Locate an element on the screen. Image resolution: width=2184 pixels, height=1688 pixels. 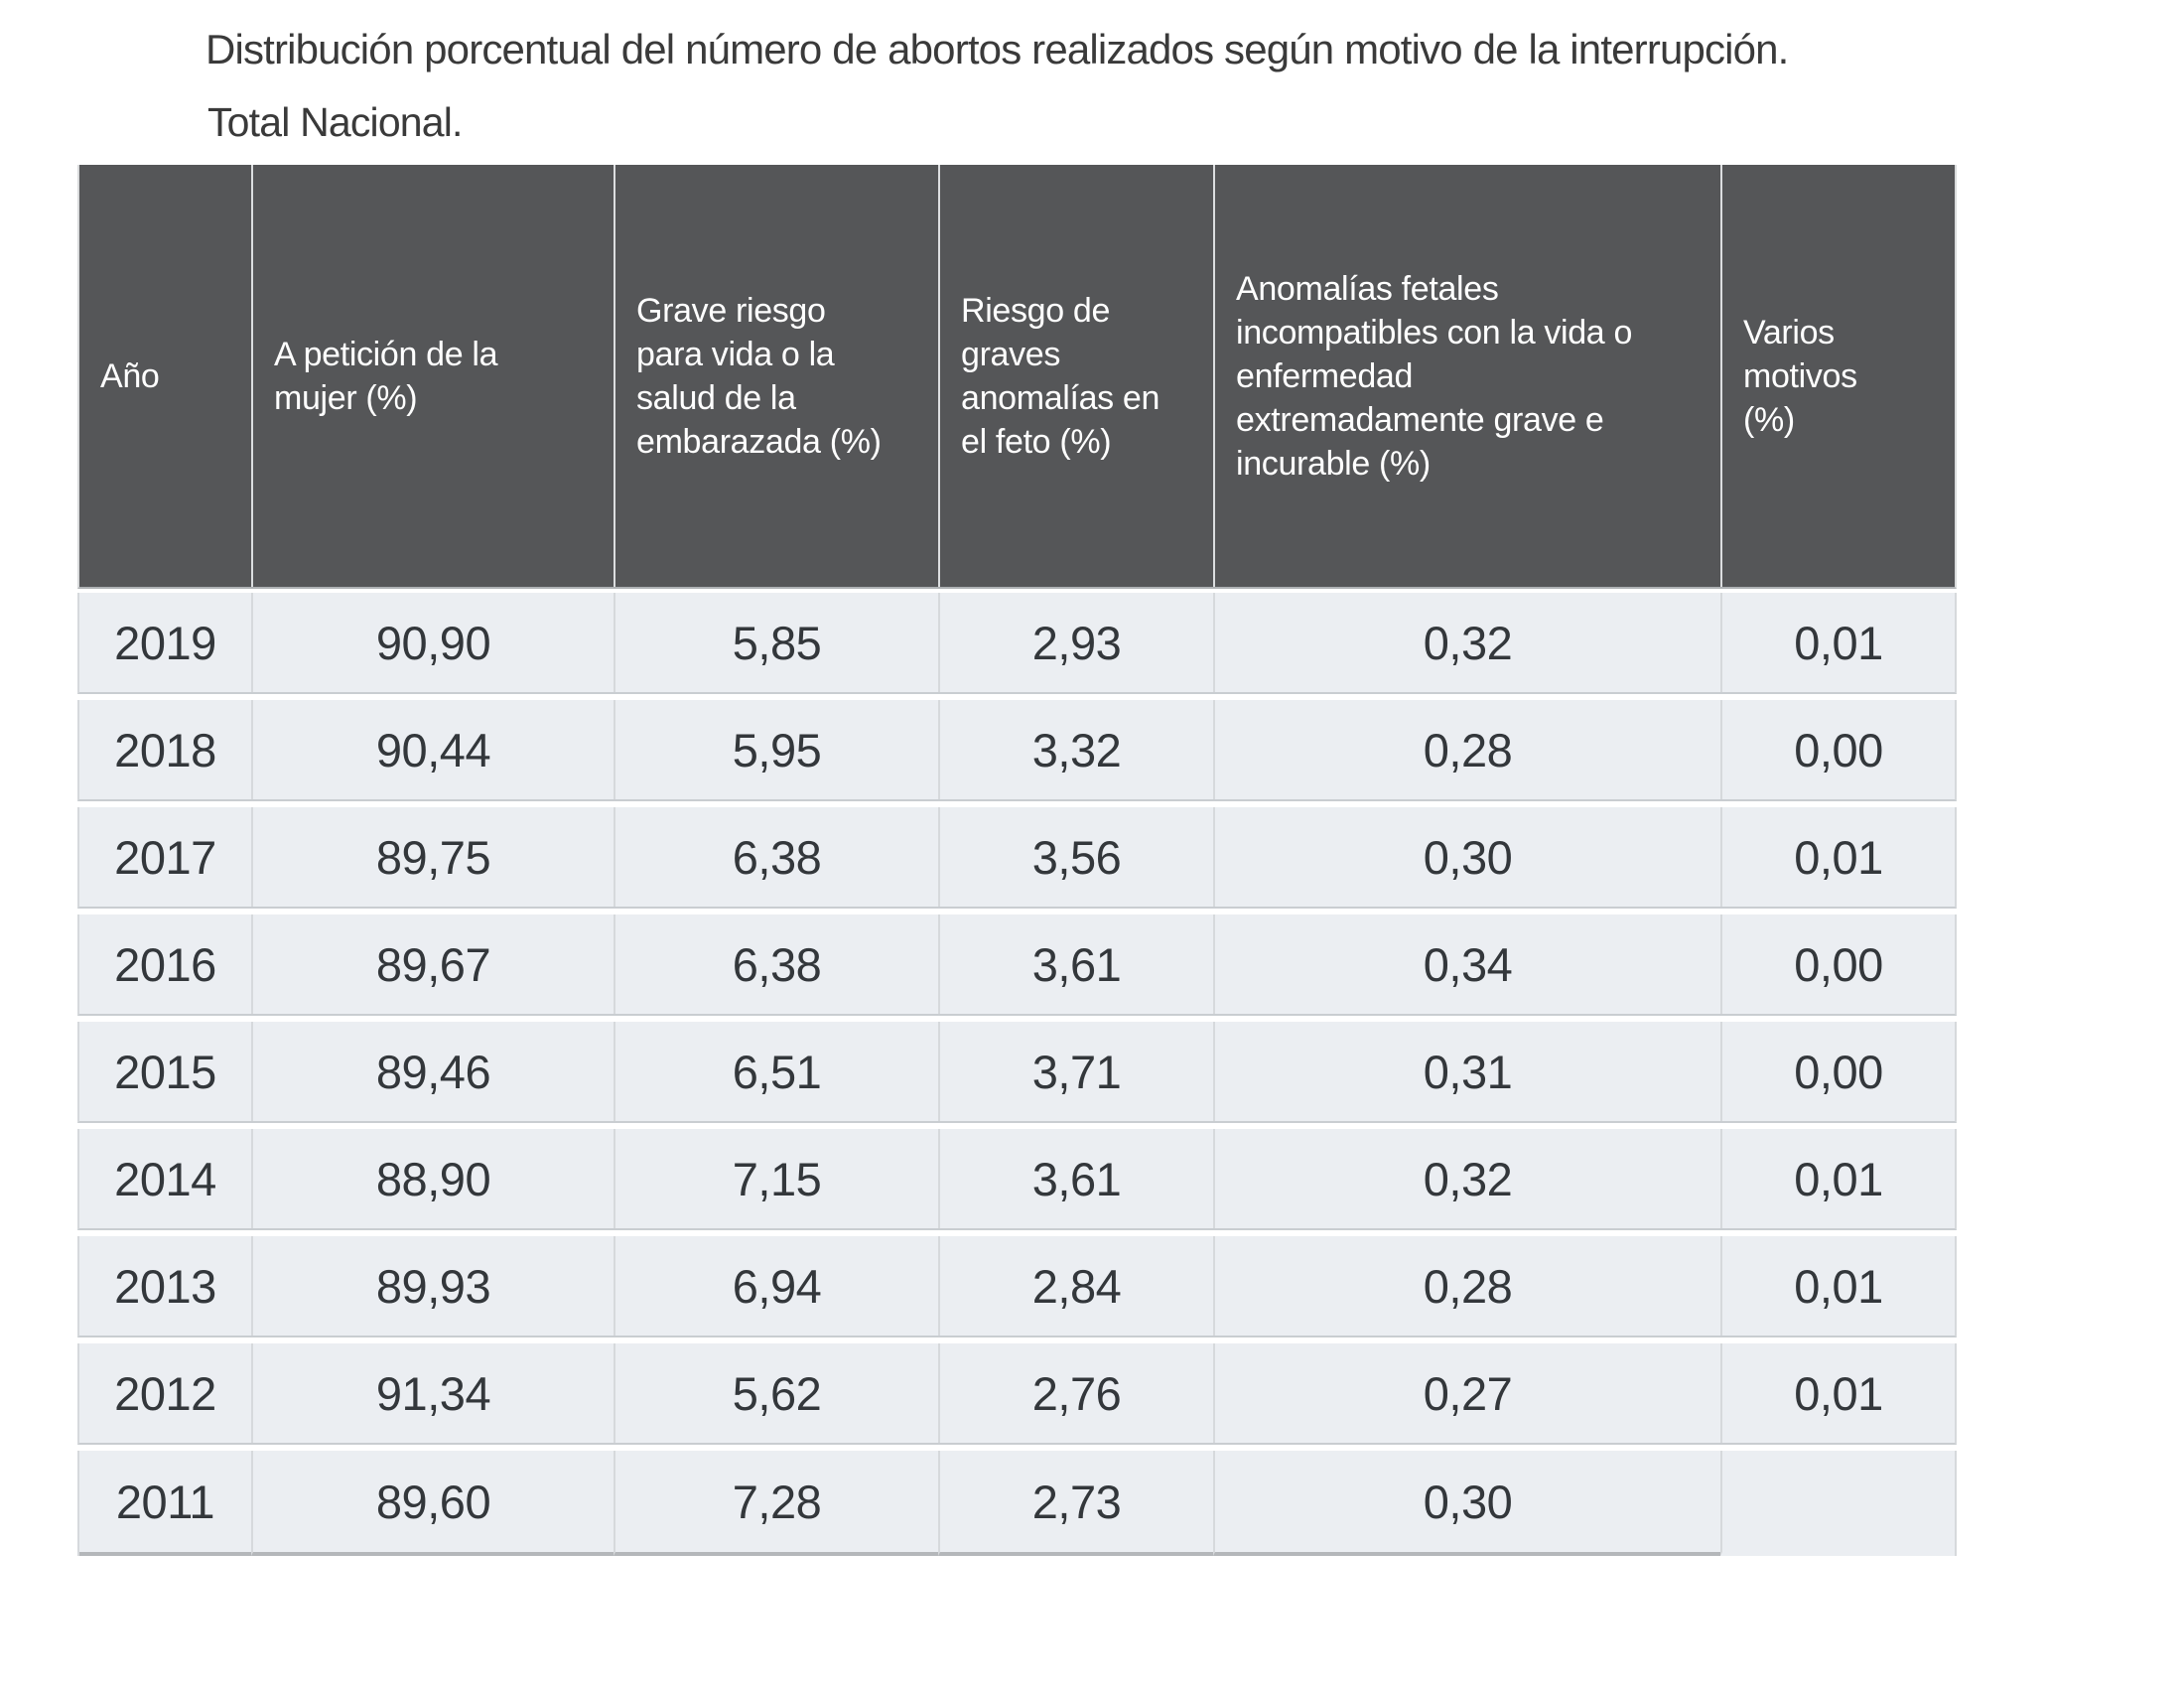
column-header-peticion-mujer: A petición de la mujer (%) is located at coordinates (432, 376).